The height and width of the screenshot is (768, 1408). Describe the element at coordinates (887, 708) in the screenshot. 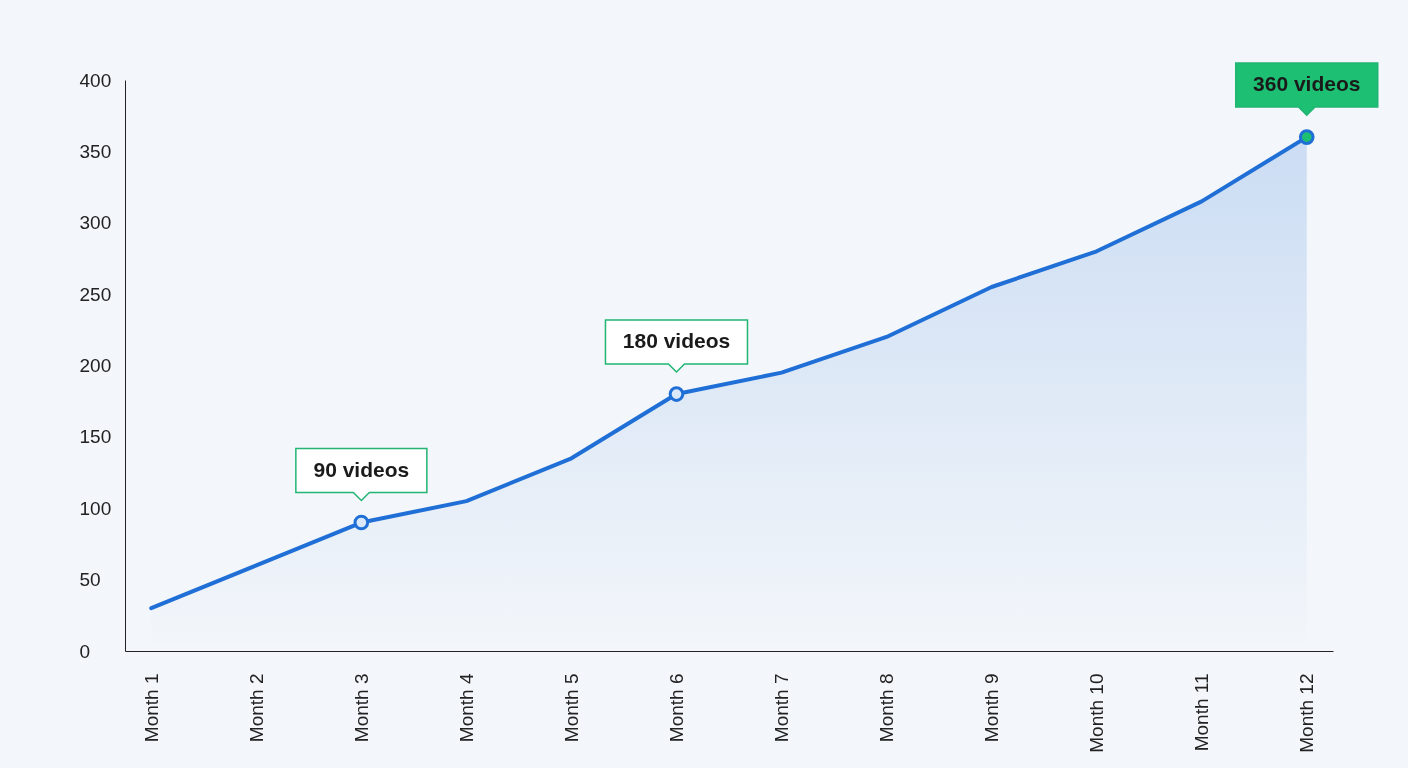

I see `x-tick-label: Month 8` at that location.